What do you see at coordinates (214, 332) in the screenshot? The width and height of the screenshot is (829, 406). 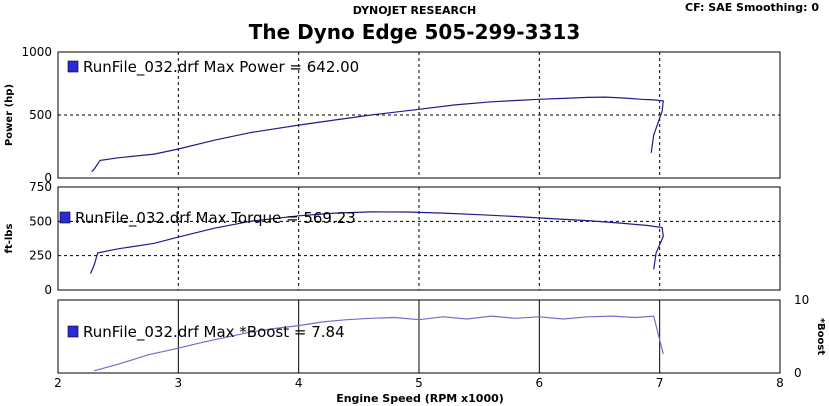 I see `legend-label: RunFile_032.drf Max *Boost = 7.84` at bounding box center [214, 332].